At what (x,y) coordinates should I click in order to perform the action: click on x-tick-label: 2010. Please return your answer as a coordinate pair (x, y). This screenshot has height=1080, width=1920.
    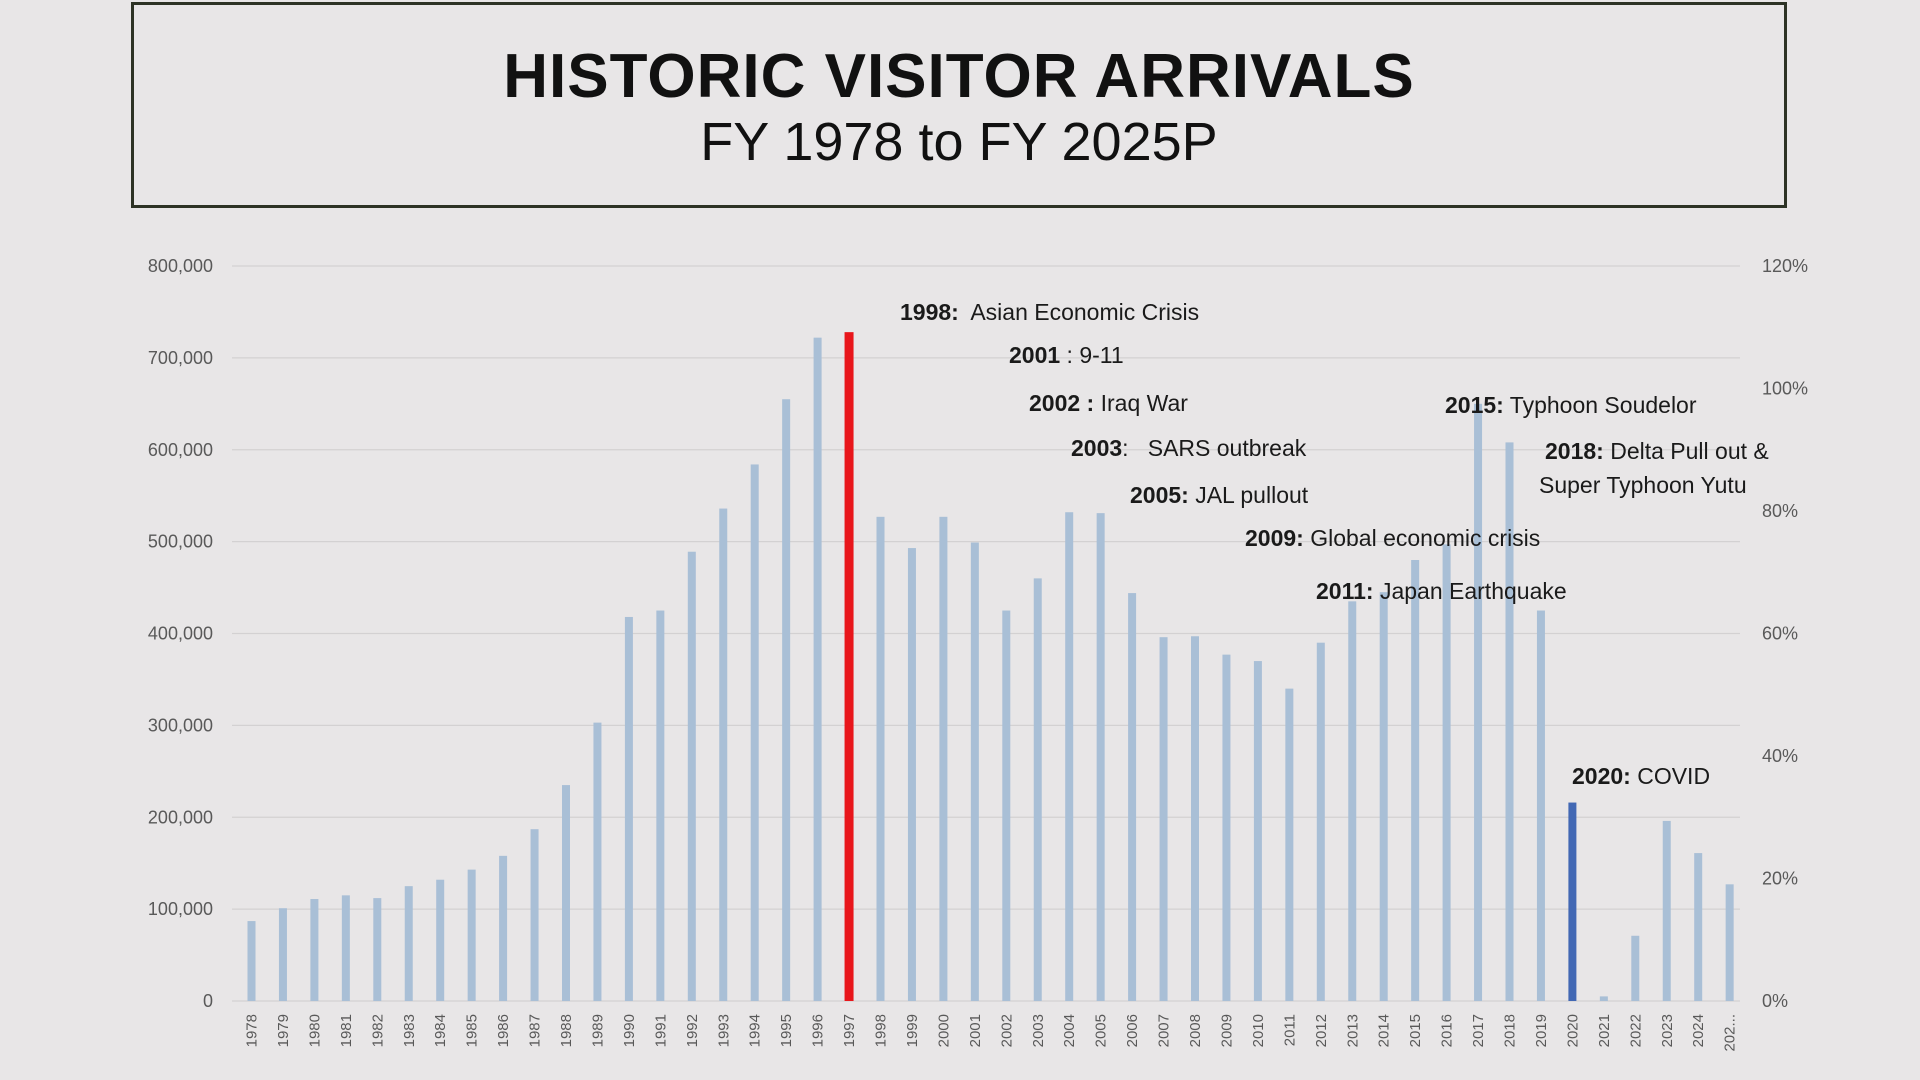
    Looking at the image, I should click on (1258, 1030).